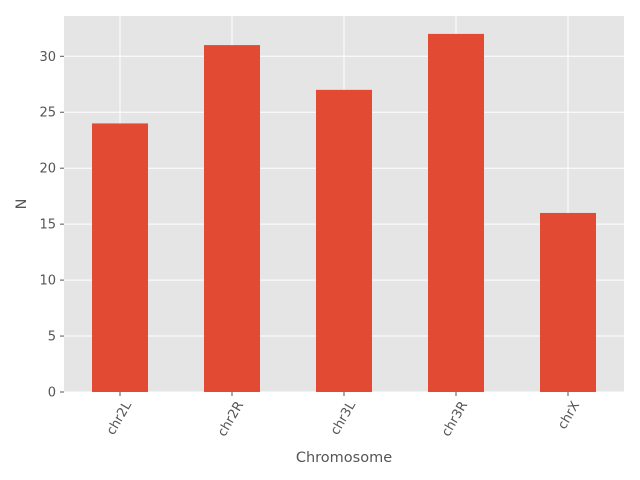 The width and height of the screenshot is (640, 480). Describe the element at coordinates (568, 302) in the screenshot. I see `bar-chrX` at that location.